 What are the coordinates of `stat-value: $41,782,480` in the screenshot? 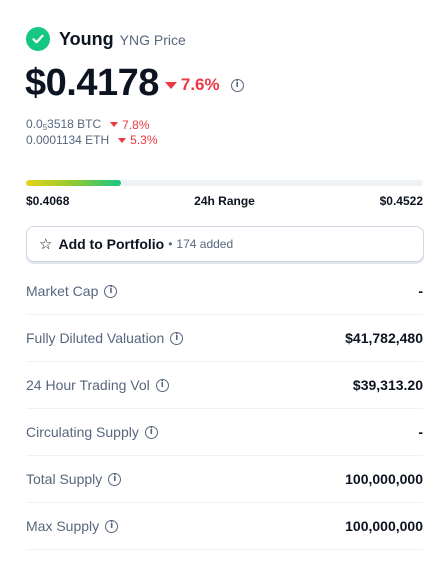 It's located at (384, 338).